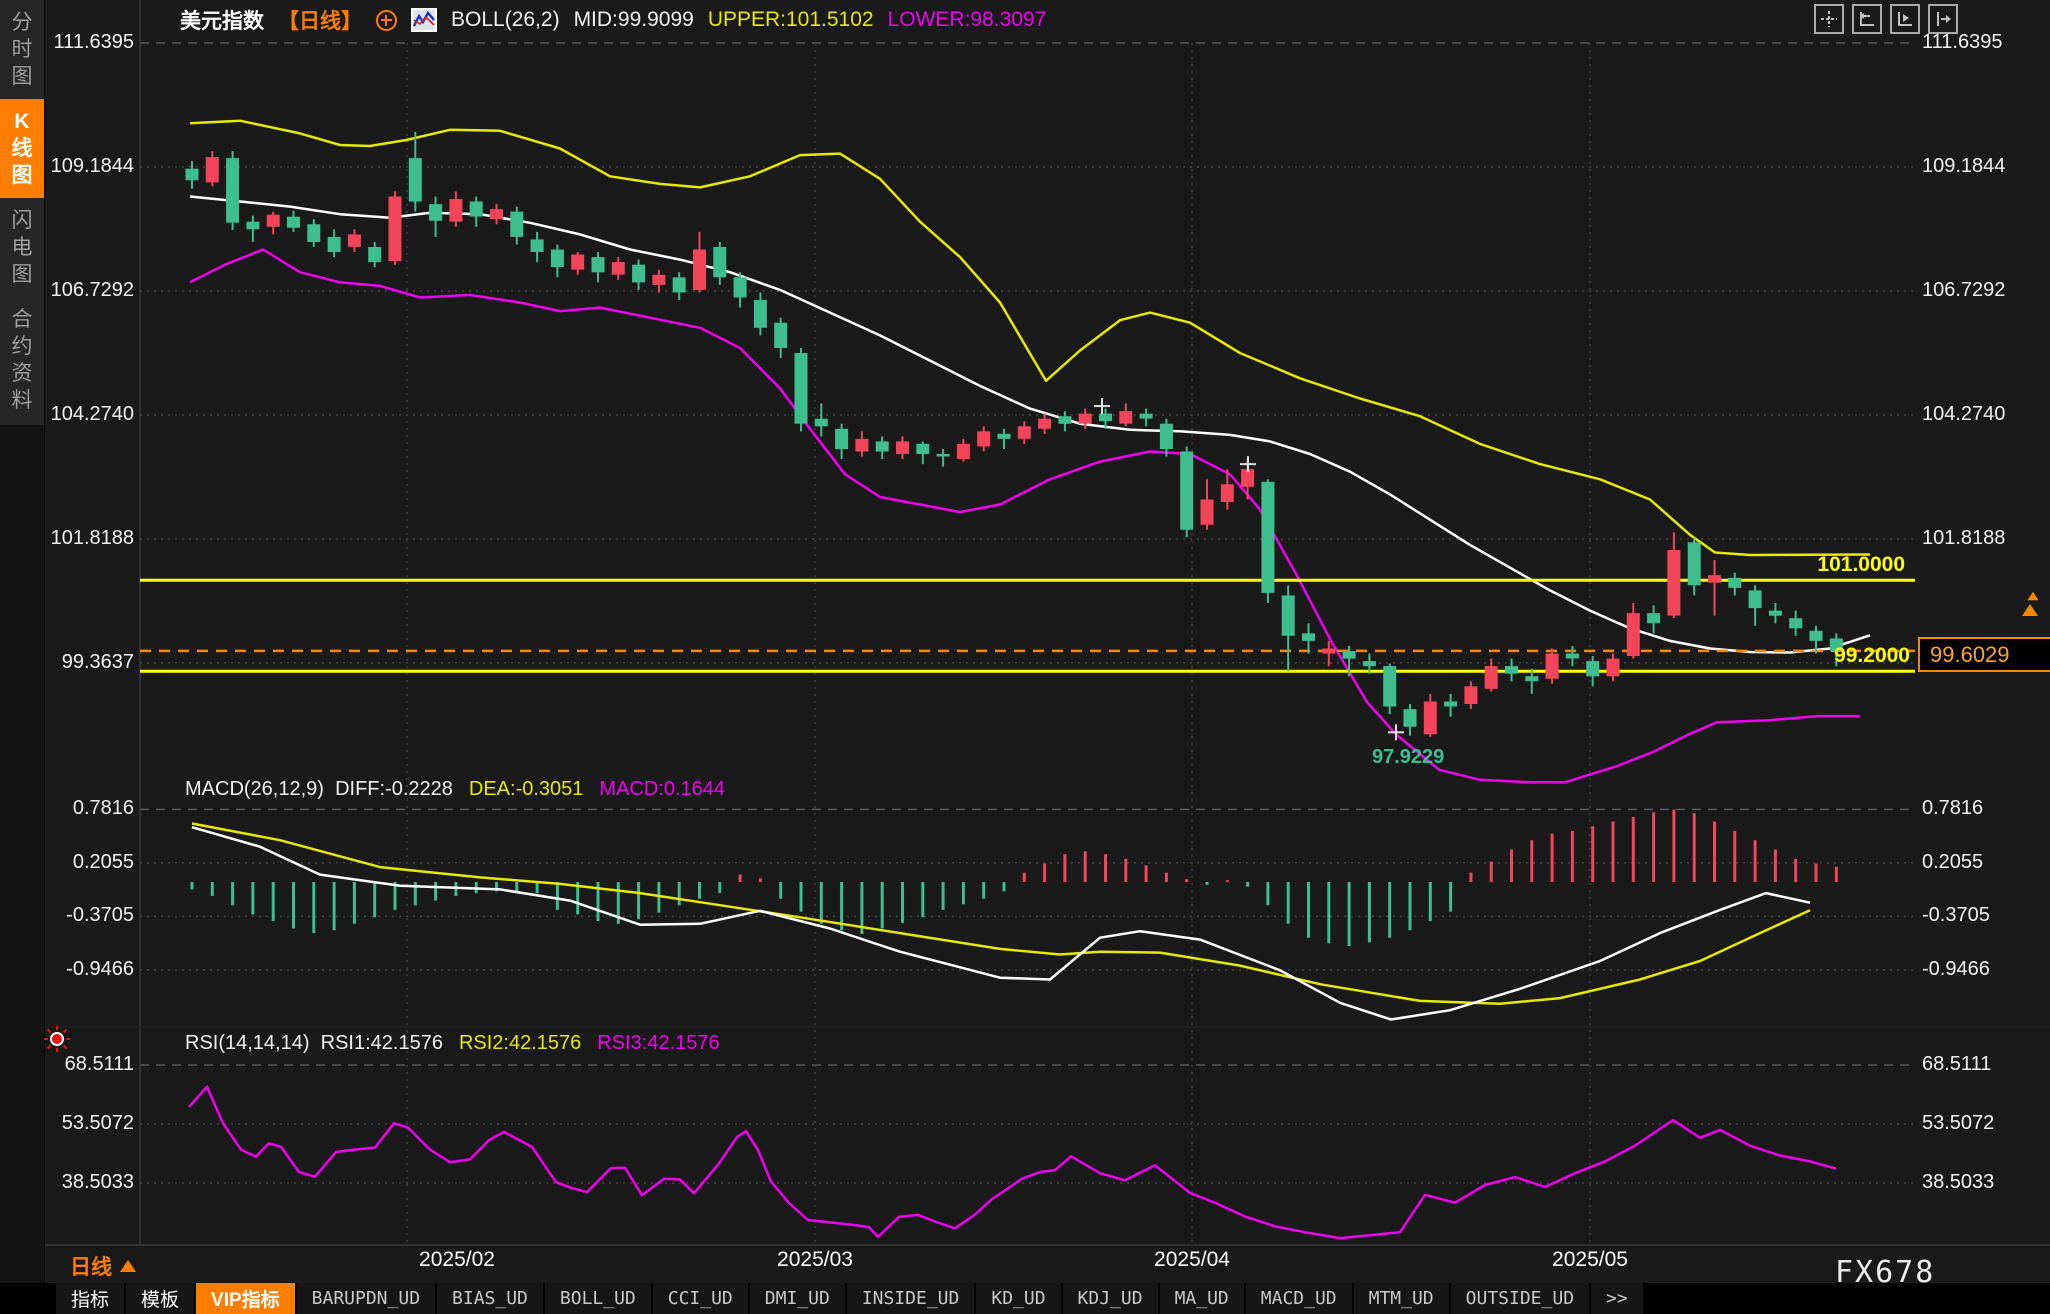  What do you see at coordinates (1111, 1298) in the screenshot?
I see `tab-KDJ_UD: KDJ_UD` at bounding box center [1111, 1298].